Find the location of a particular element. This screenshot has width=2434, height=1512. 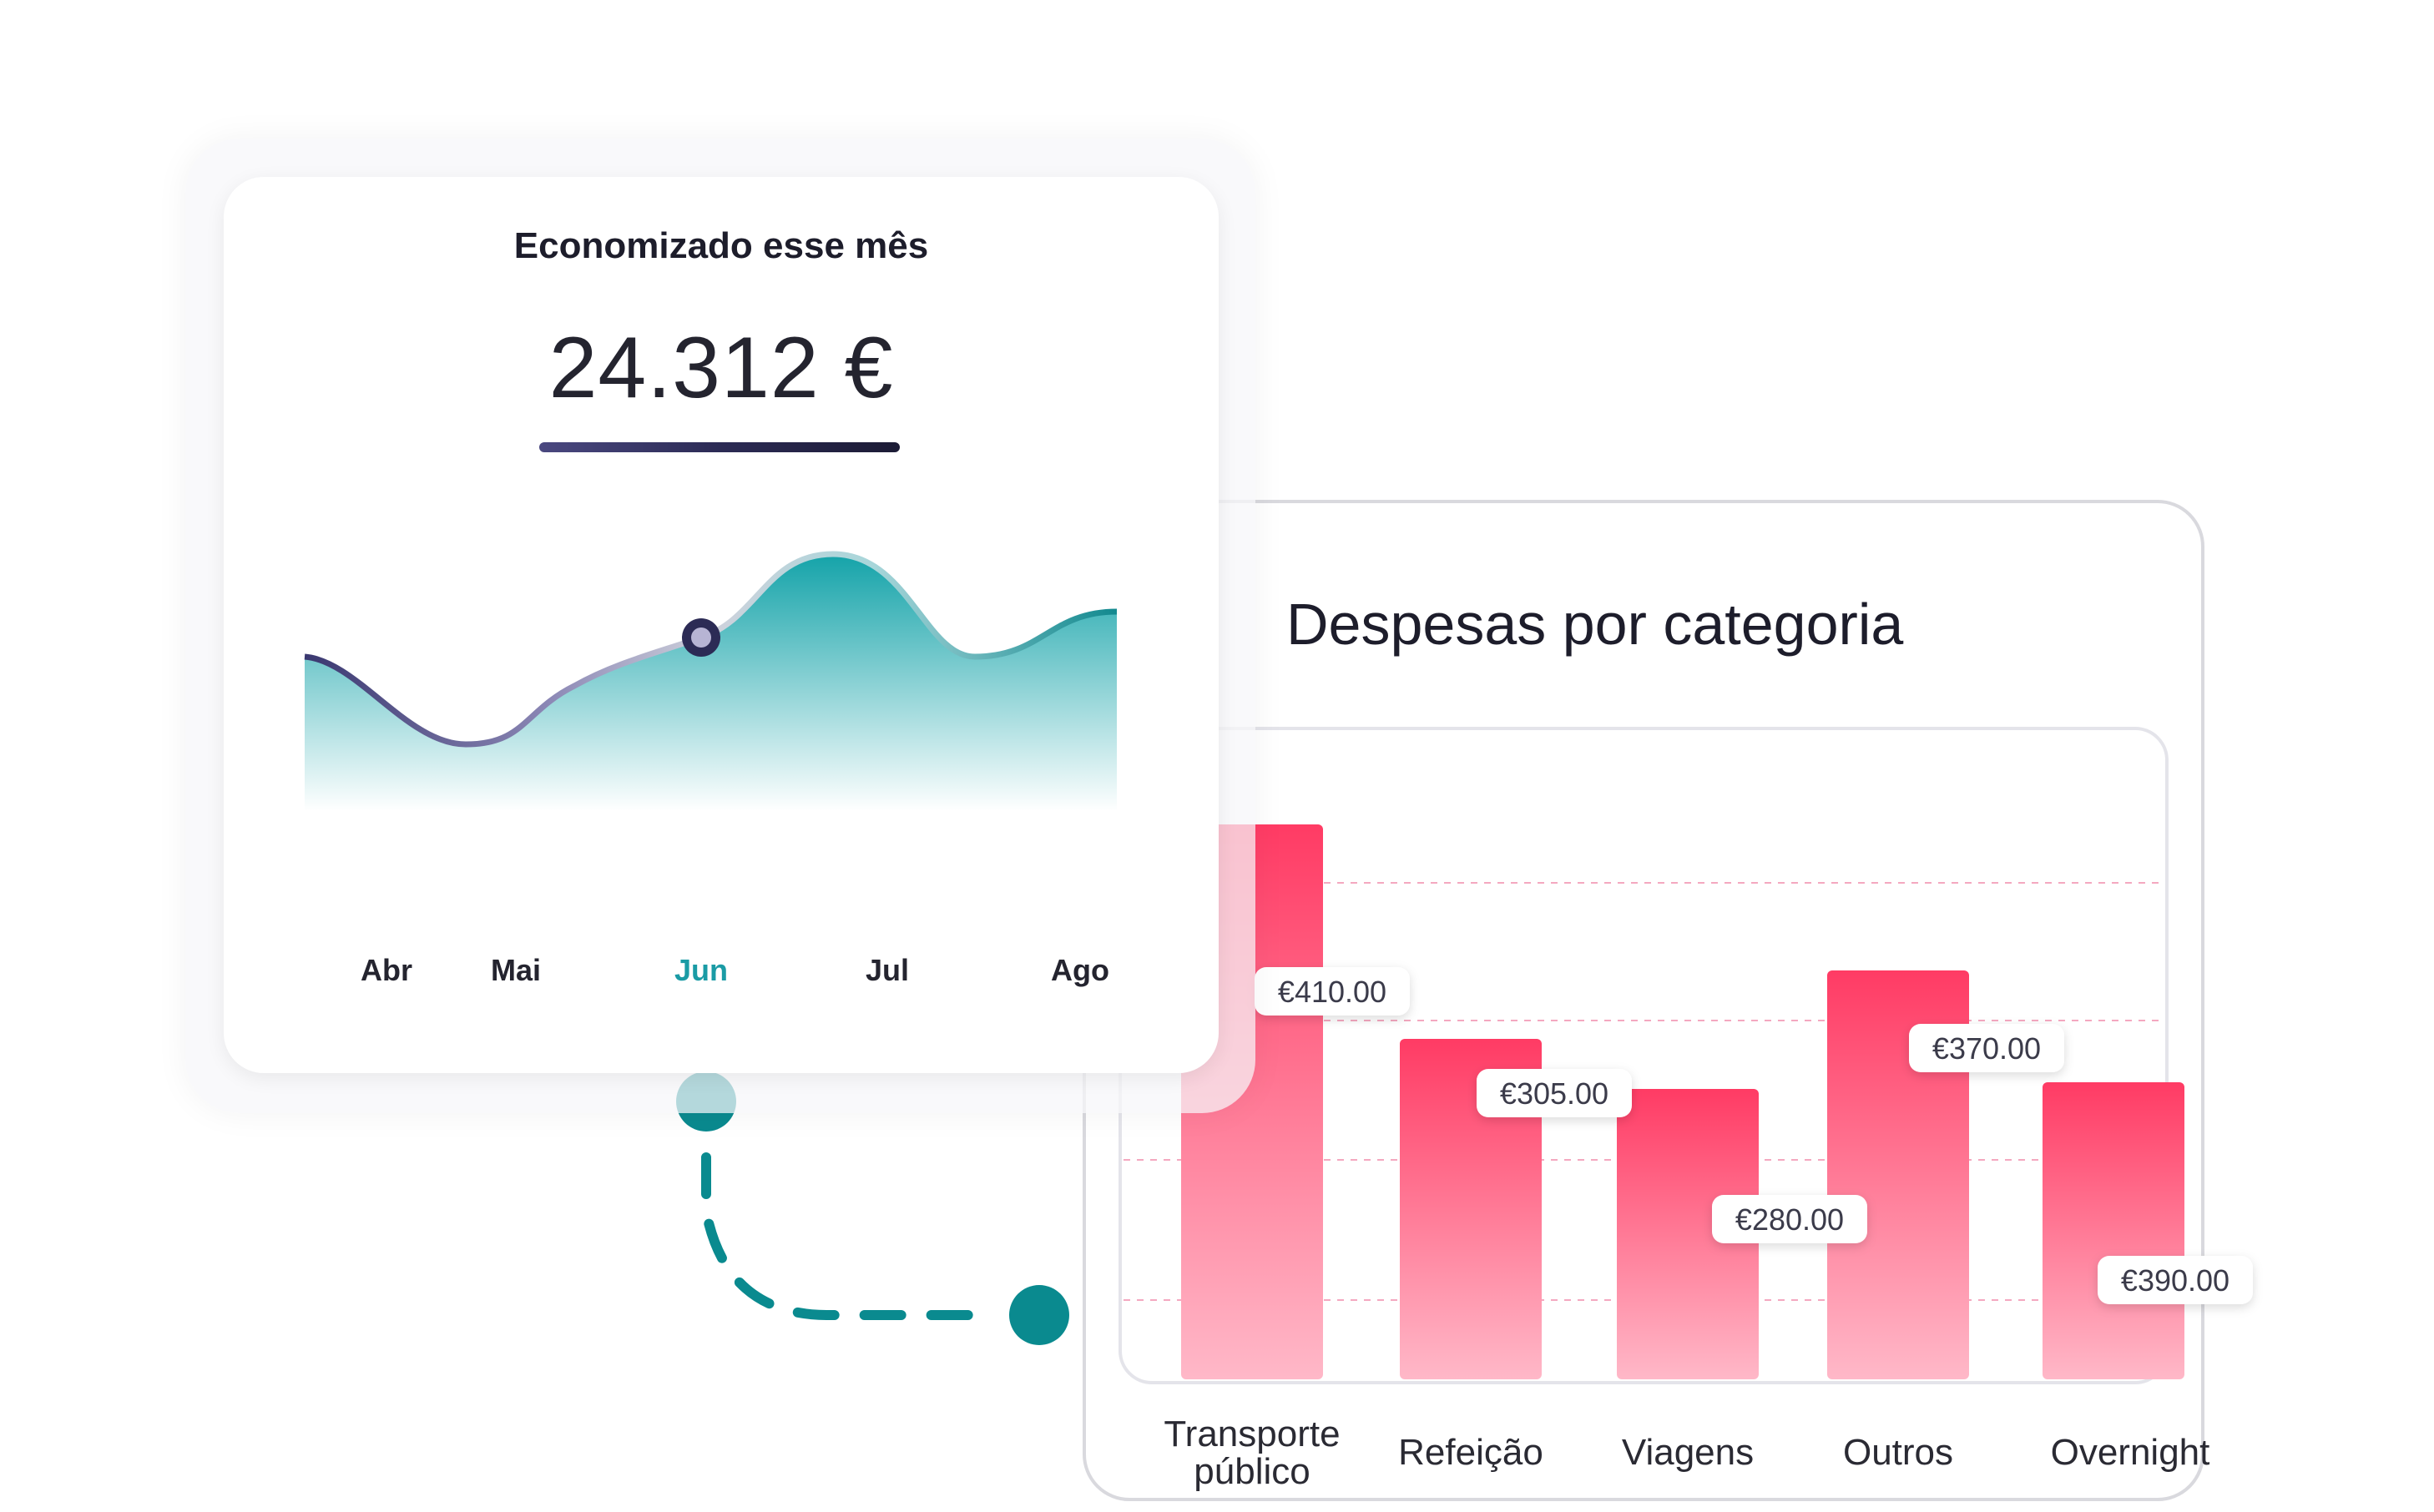

savings-amount: 24.312 € is located at coordinates (721, 368).